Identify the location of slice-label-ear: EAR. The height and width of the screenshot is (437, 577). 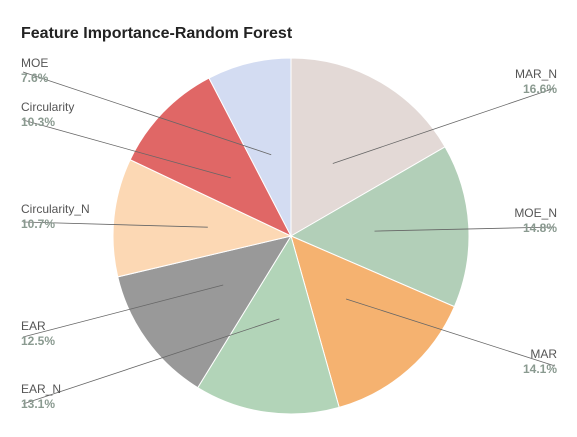
(33, 326).